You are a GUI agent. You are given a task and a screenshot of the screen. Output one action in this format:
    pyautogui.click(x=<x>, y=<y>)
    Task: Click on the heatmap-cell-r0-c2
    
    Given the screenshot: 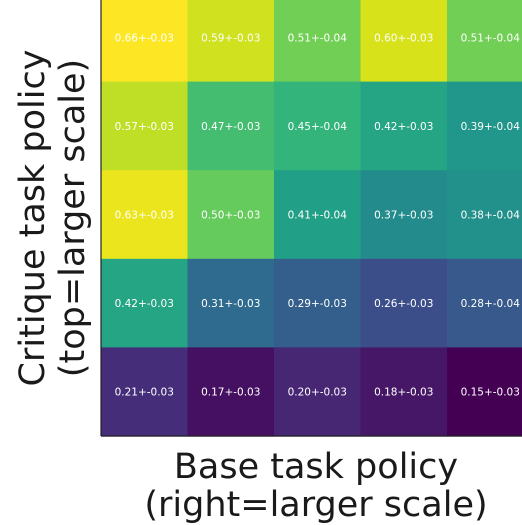 What is the action you would take?
    pyautogui.click(x=318, y=41)
    